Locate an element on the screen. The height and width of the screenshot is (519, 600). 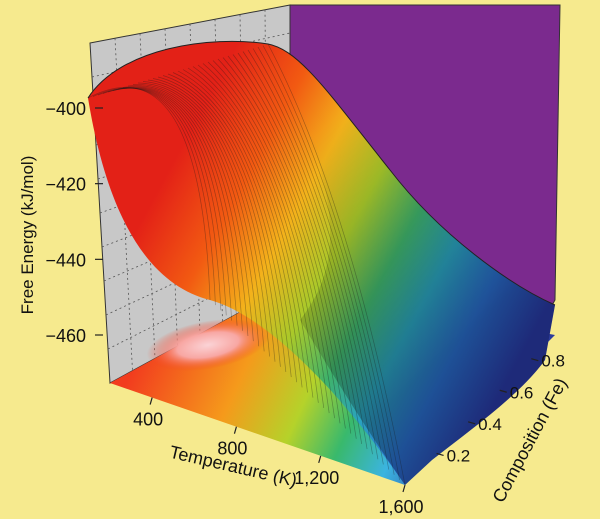
z-axis: −400 −420 −440 −460 is located at coordinates (74, 222).